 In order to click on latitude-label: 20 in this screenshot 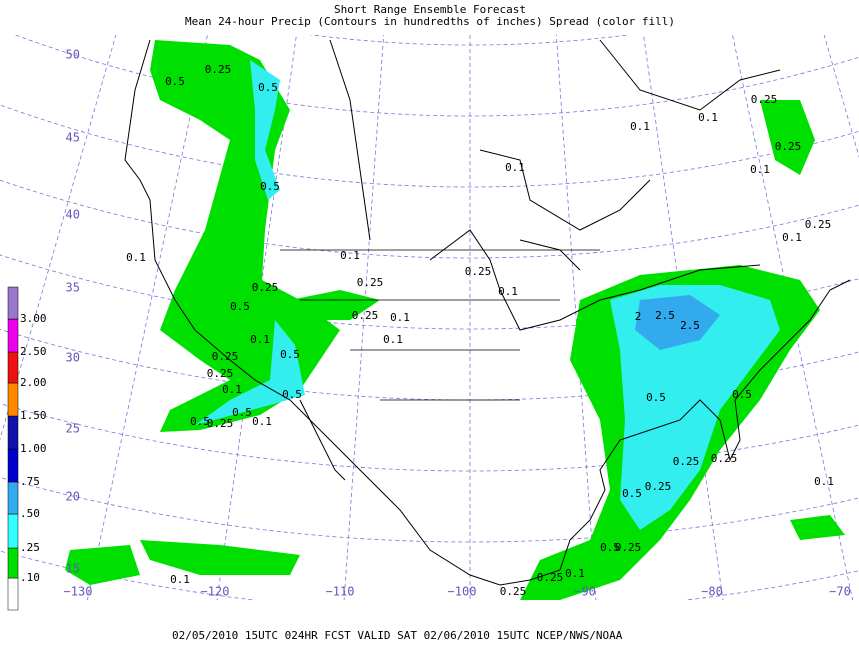, I will do `click(73, 497)`.